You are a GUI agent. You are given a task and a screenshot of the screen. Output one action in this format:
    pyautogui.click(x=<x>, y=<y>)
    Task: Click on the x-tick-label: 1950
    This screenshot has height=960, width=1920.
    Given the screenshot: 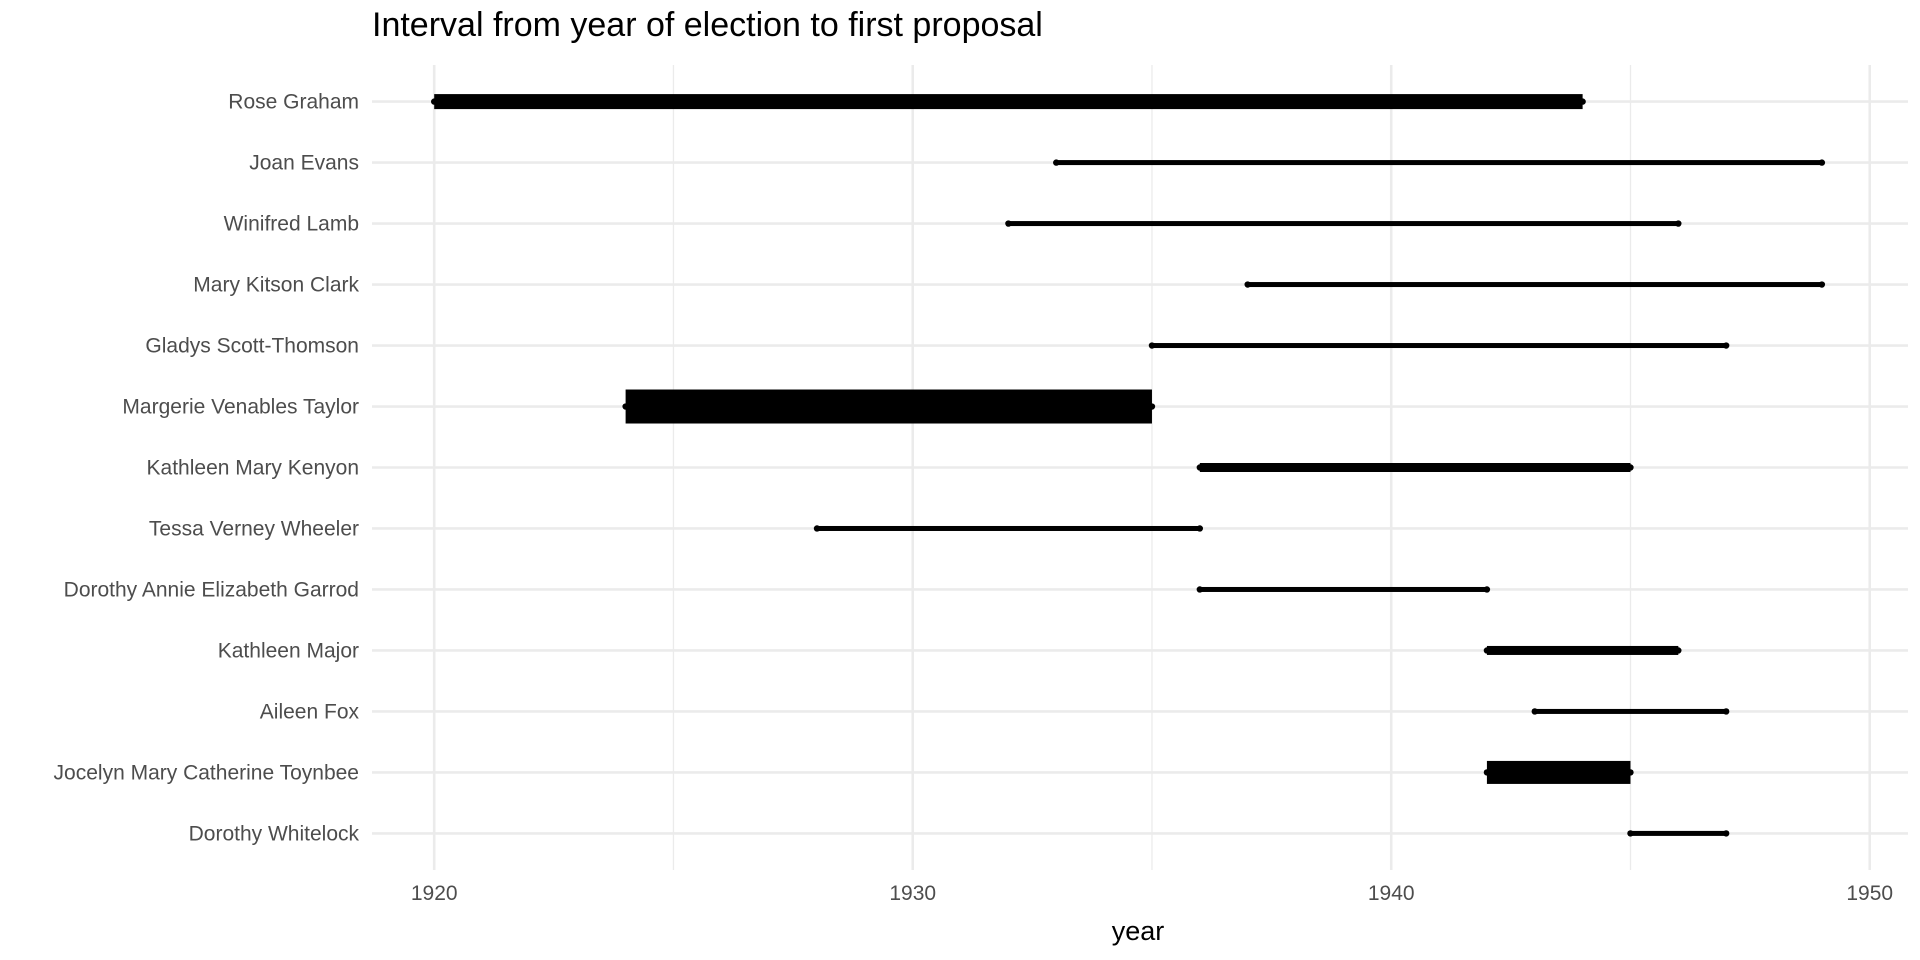 What is the action you would take?
    pyautogui.click(x=1869, y=893)
    